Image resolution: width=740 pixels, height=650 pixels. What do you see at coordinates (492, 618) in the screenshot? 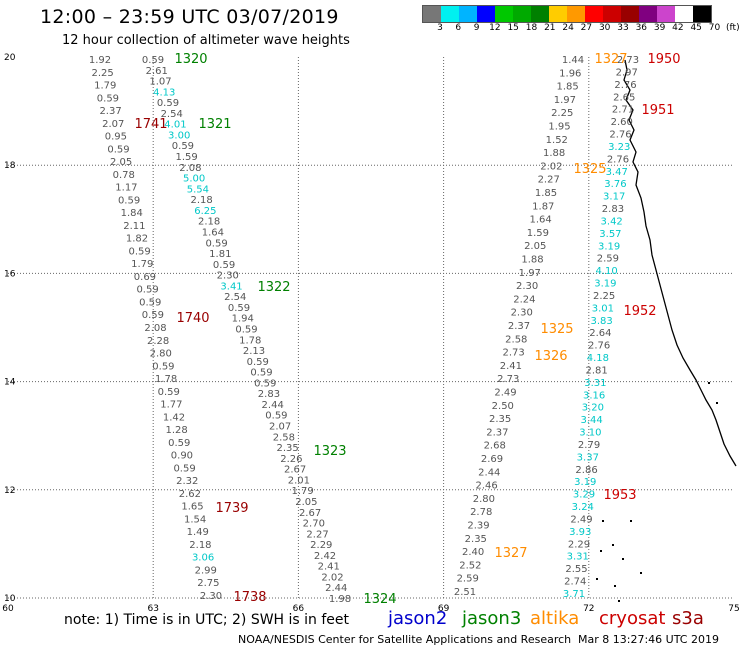
I see `legend-jason3: jason3` at bounding box center [492, 618].